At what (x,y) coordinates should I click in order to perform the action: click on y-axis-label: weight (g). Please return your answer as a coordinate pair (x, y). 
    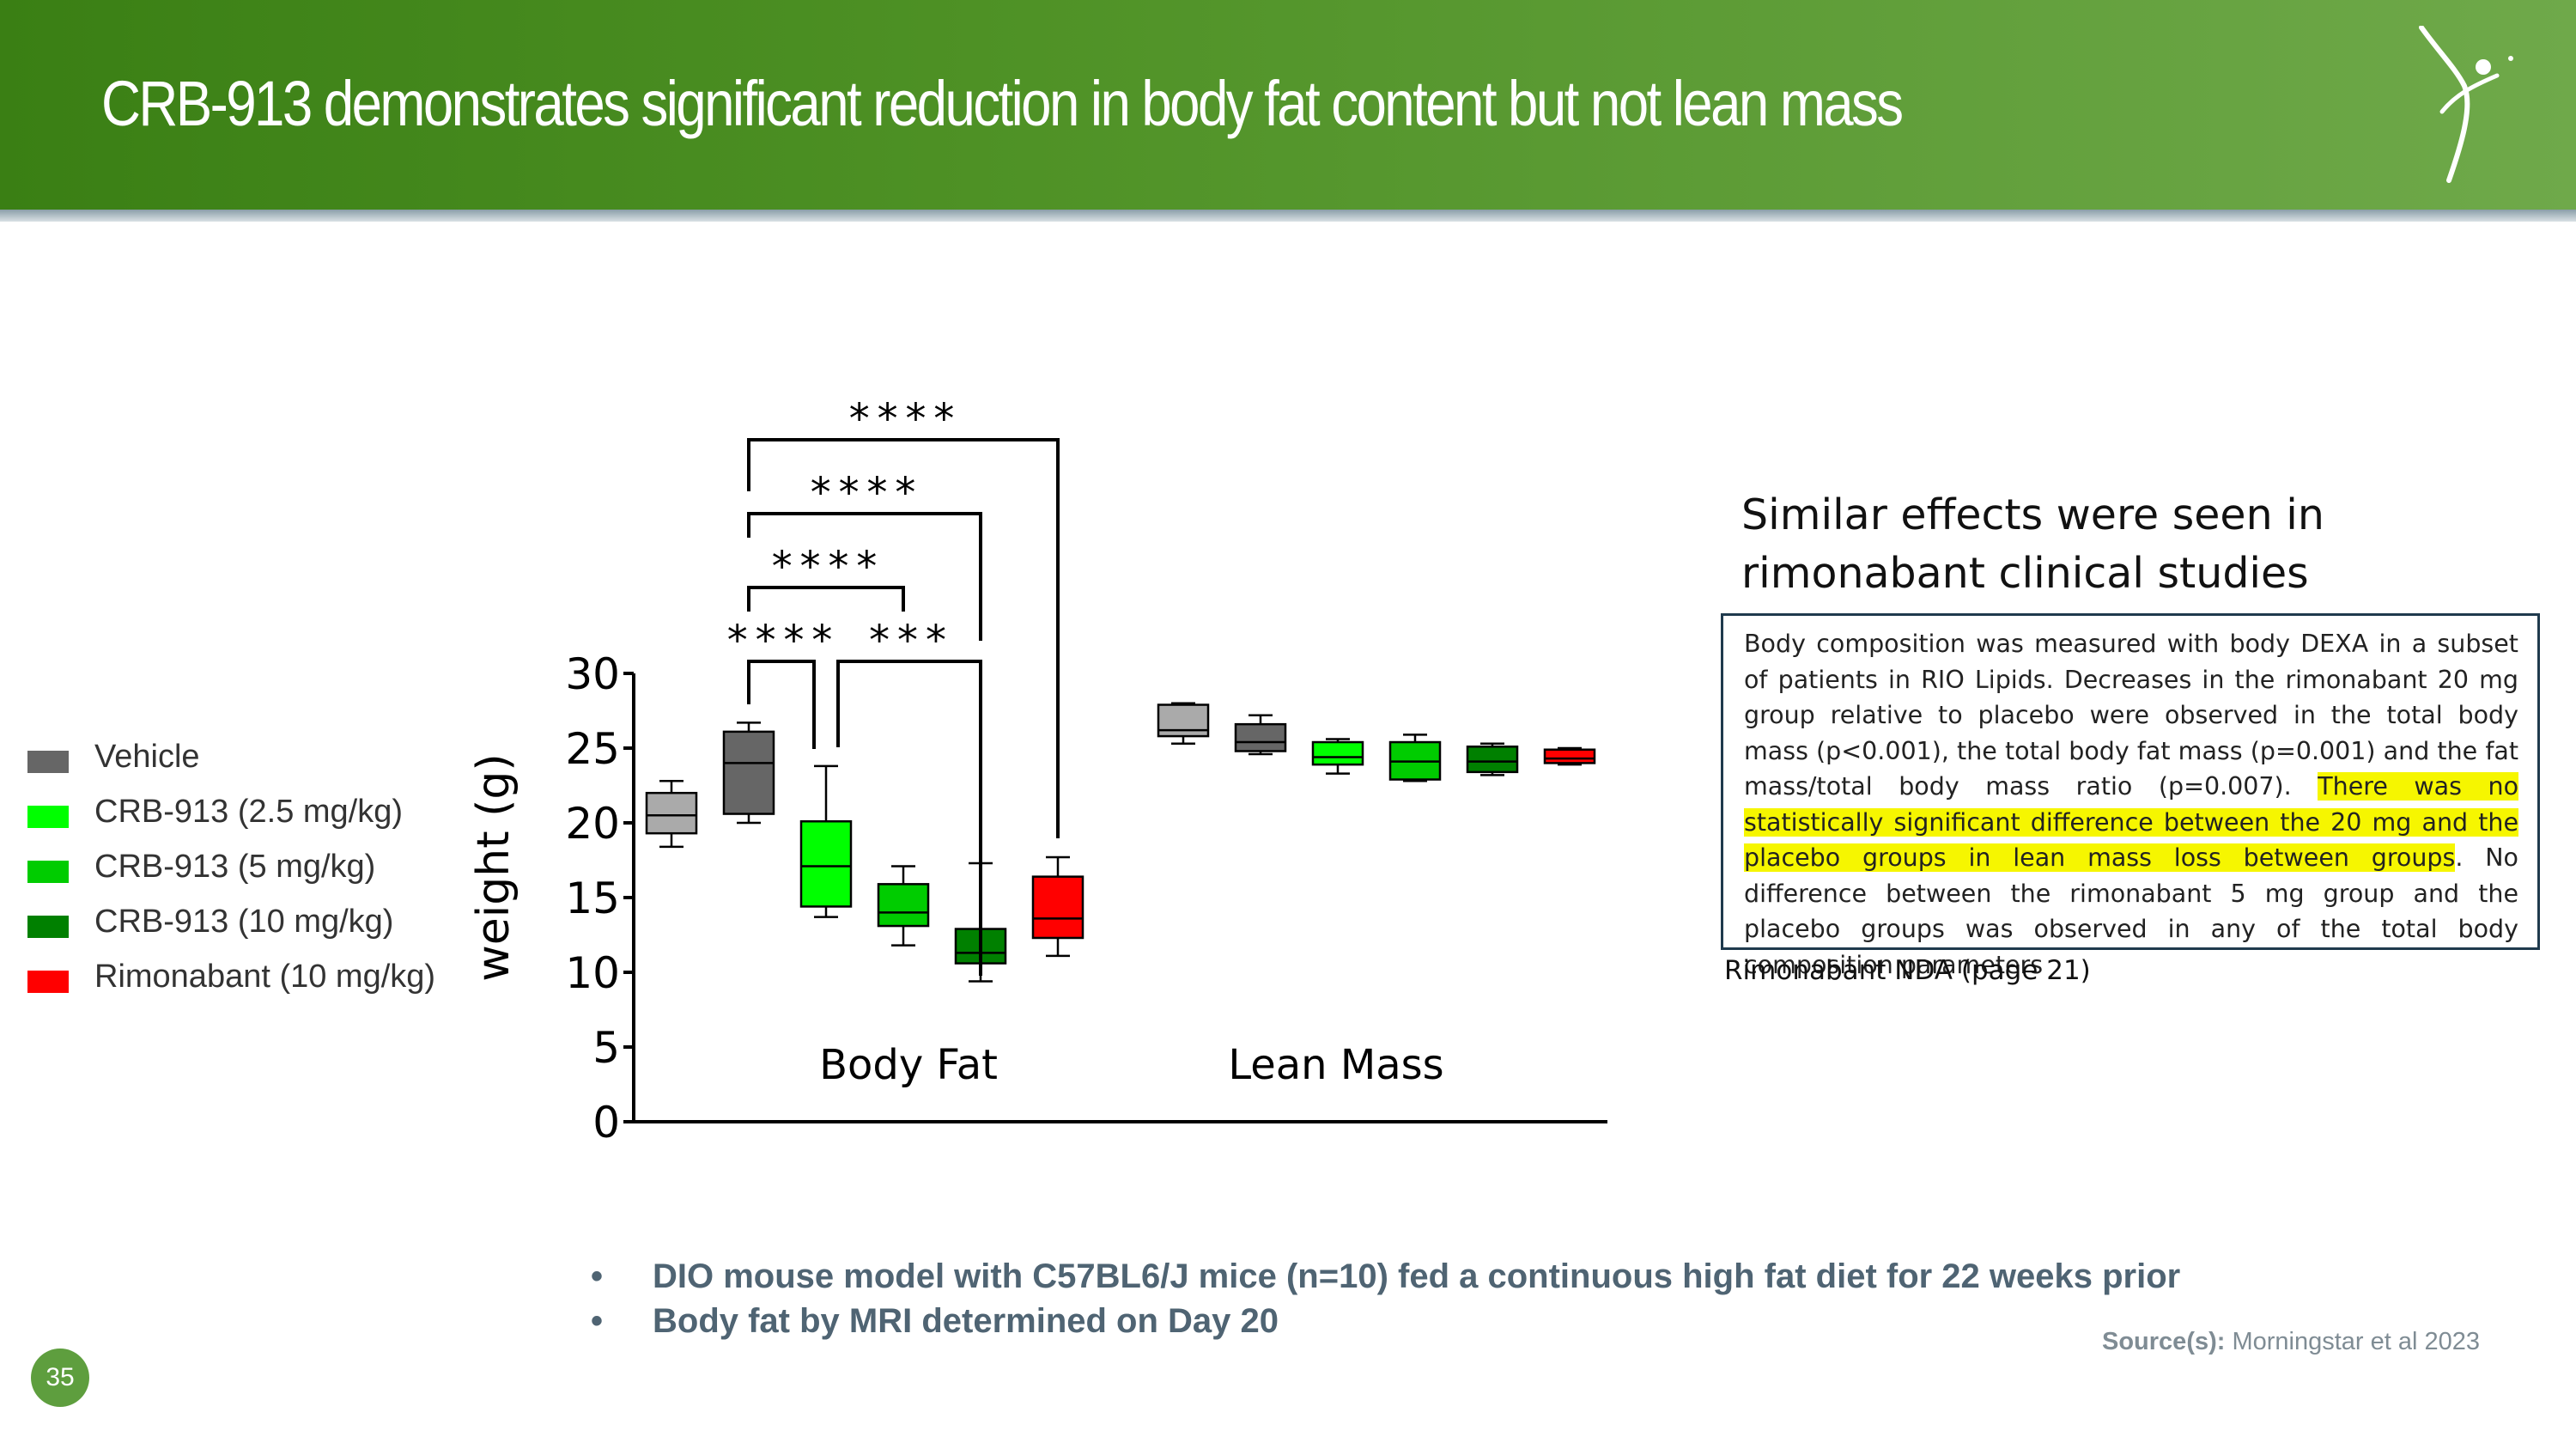
    Looking at the image, I should click on (494, 867).